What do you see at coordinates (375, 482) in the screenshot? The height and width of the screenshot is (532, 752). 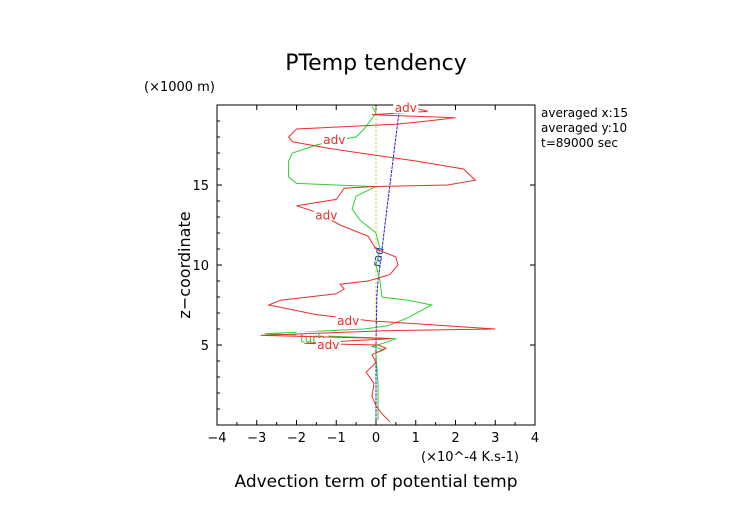 I see `x-axis-title: Advection term of potential temp` at bounding box center [375, 482].